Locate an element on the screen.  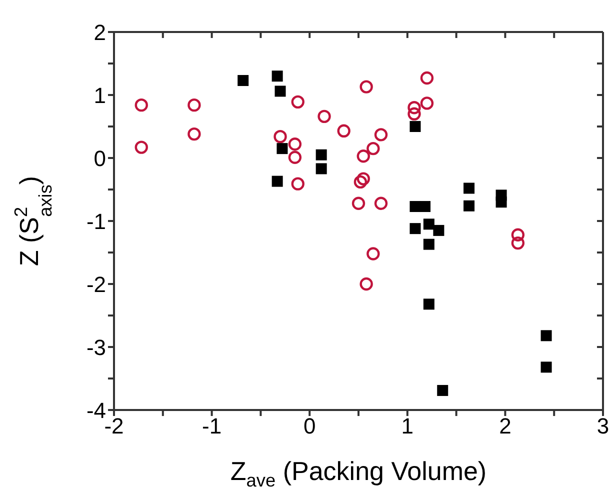
y-tick-label: -1 is located at coordinates (96, 221).